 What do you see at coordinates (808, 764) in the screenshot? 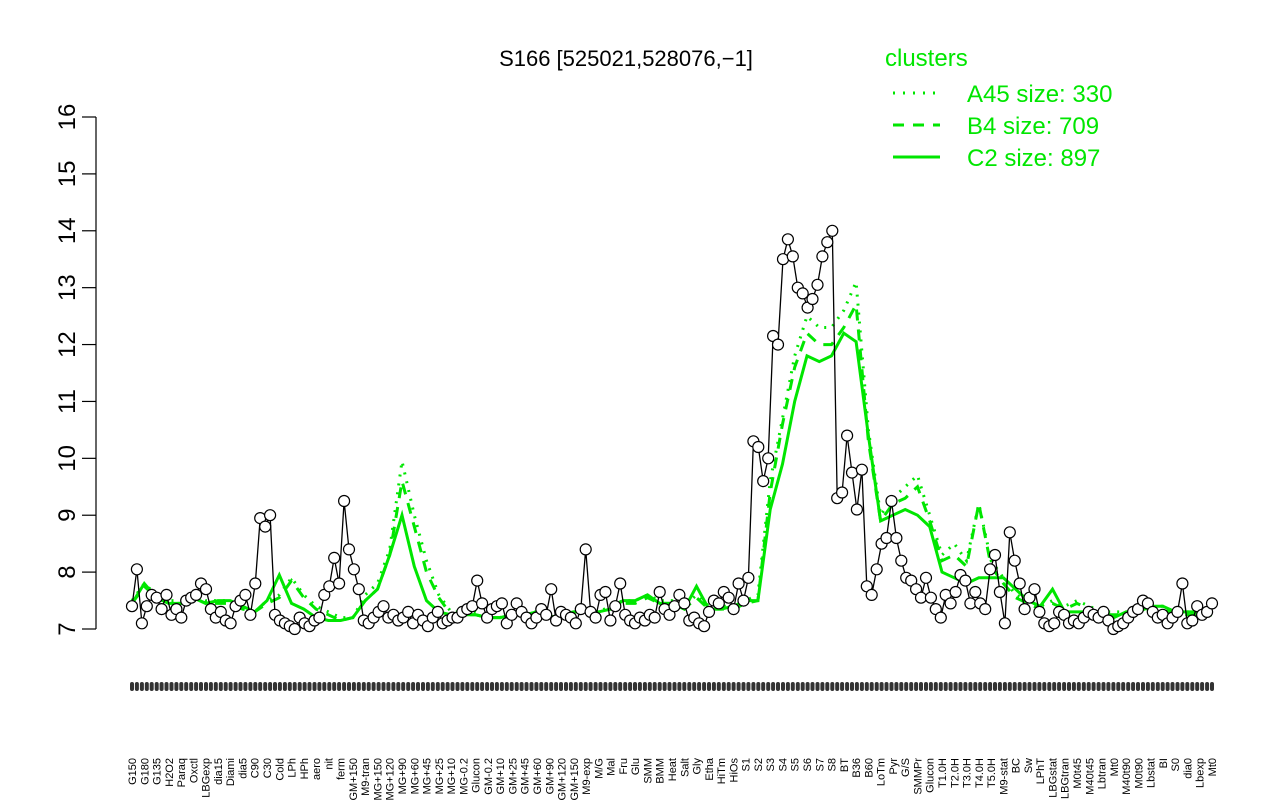
I see `x-tick-label: S6` at bounding box center [808, 764].